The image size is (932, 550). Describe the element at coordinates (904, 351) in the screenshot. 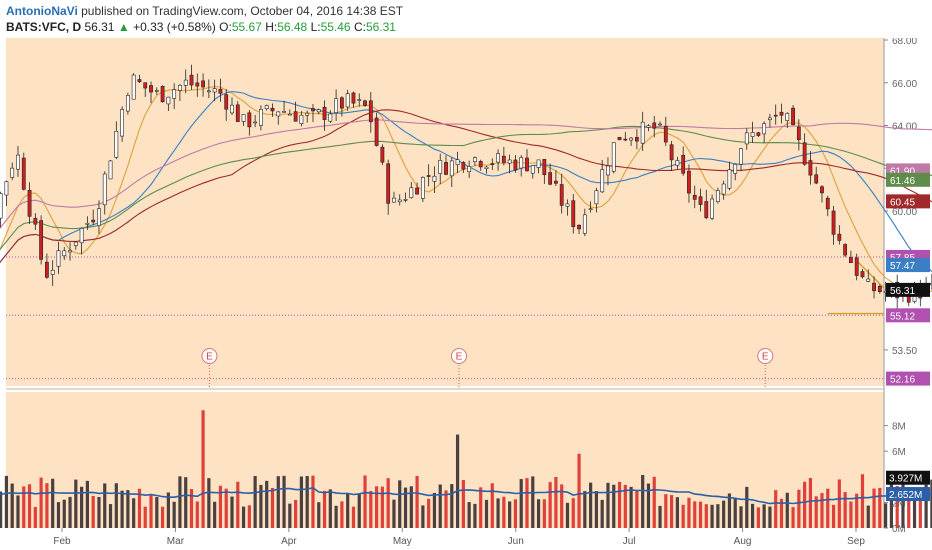

I see `price-tick-label: 53.50` at that location.